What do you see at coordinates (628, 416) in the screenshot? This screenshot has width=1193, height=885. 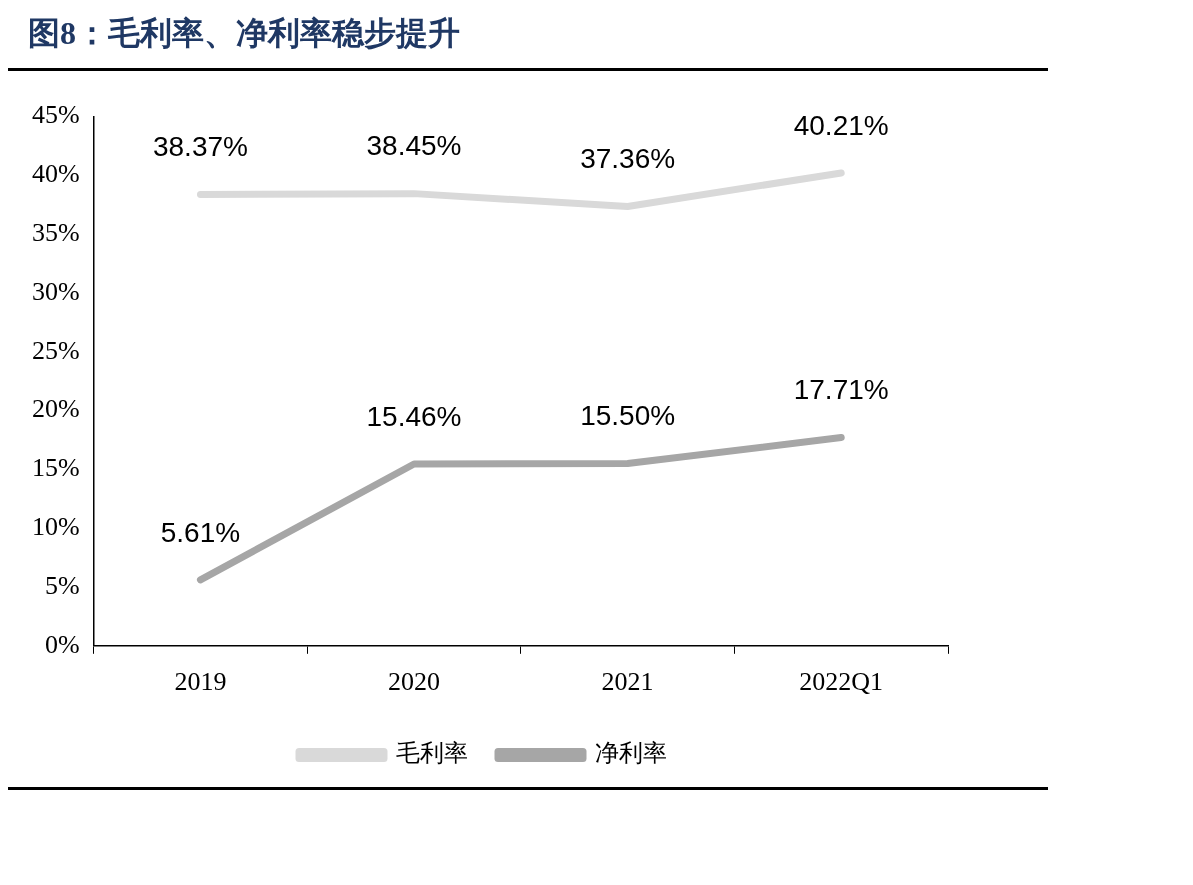 I see `data-label: 15.50%` at bounding box center [628, 416].